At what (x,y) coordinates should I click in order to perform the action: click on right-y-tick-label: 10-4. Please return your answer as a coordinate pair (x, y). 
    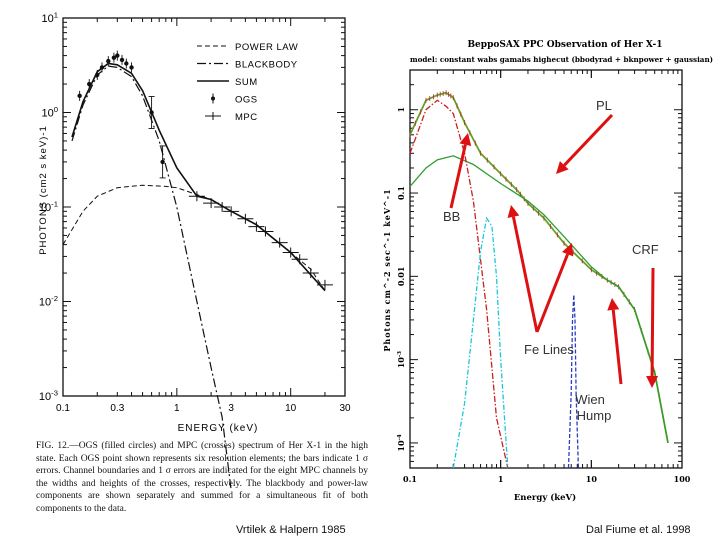
    Looking at the image, I should click on (401, 442).